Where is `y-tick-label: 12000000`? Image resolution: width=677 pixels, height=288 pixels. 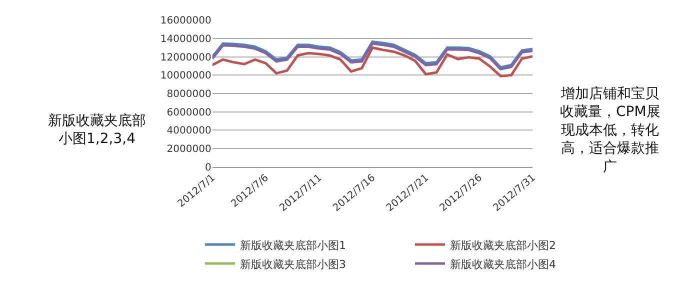
y-tick-label: 12000000 is located at coordinates (186, 58).